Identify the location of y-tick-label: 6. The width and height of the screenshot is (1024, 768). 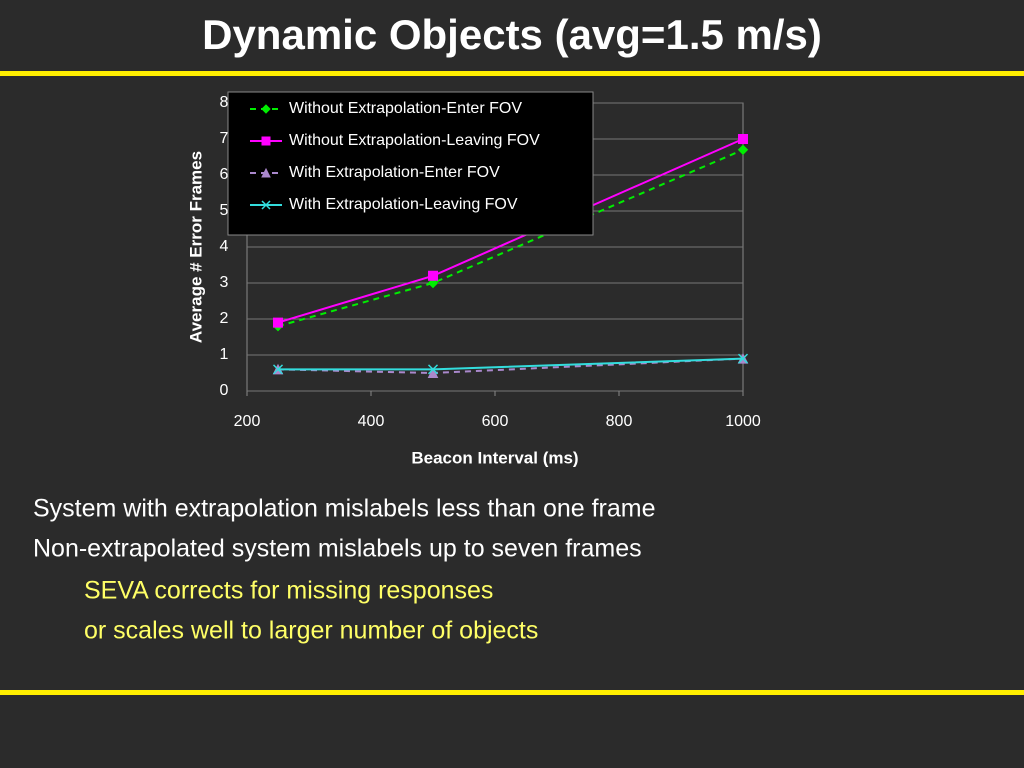
(224, 174).